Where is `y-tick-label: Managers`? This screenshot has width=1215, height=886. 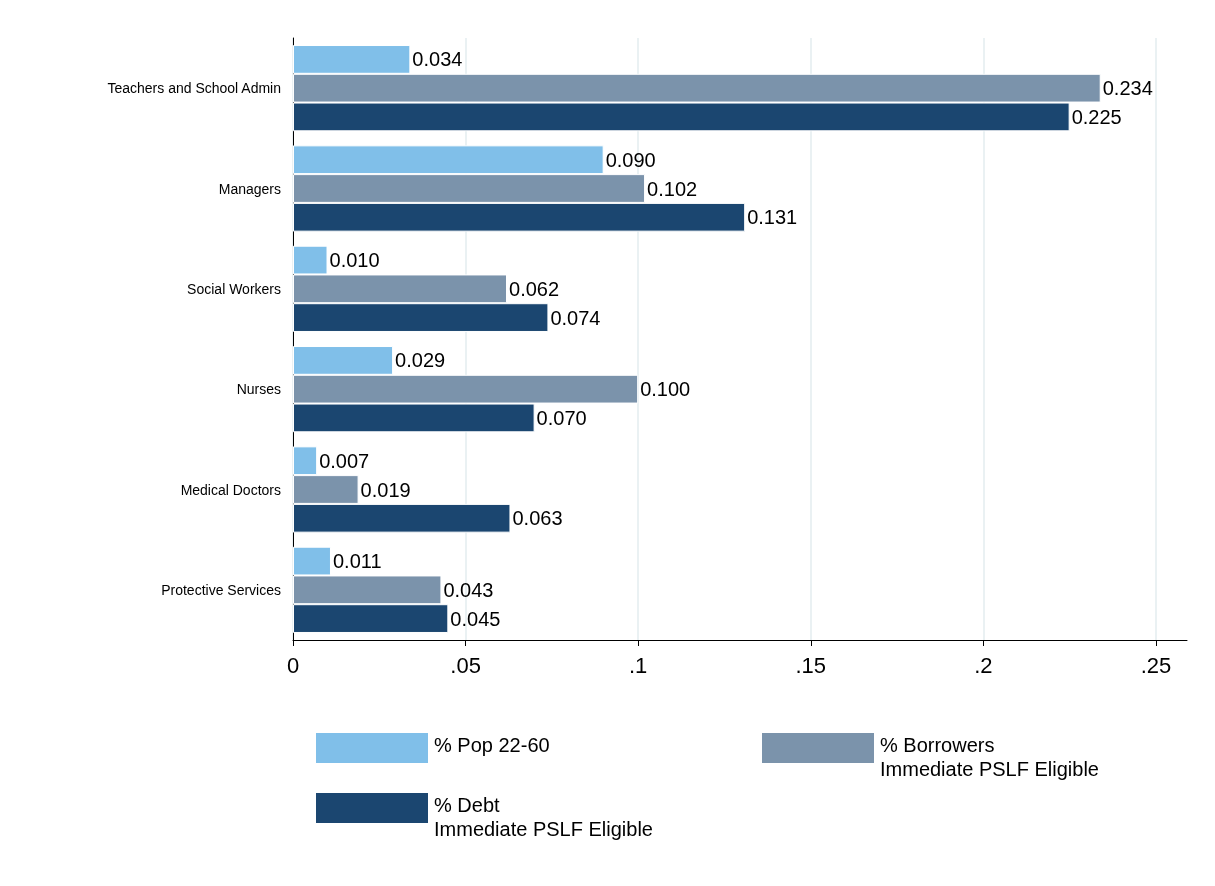
y-tick-label: Managers is located at coordinates (249, 188).